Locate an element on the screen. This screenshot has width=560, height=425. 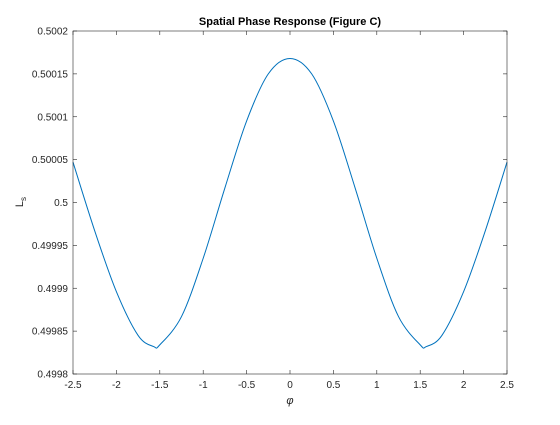
chart-title: Spatial Phase Response (Figure C) is located at coordinates (290, 22).